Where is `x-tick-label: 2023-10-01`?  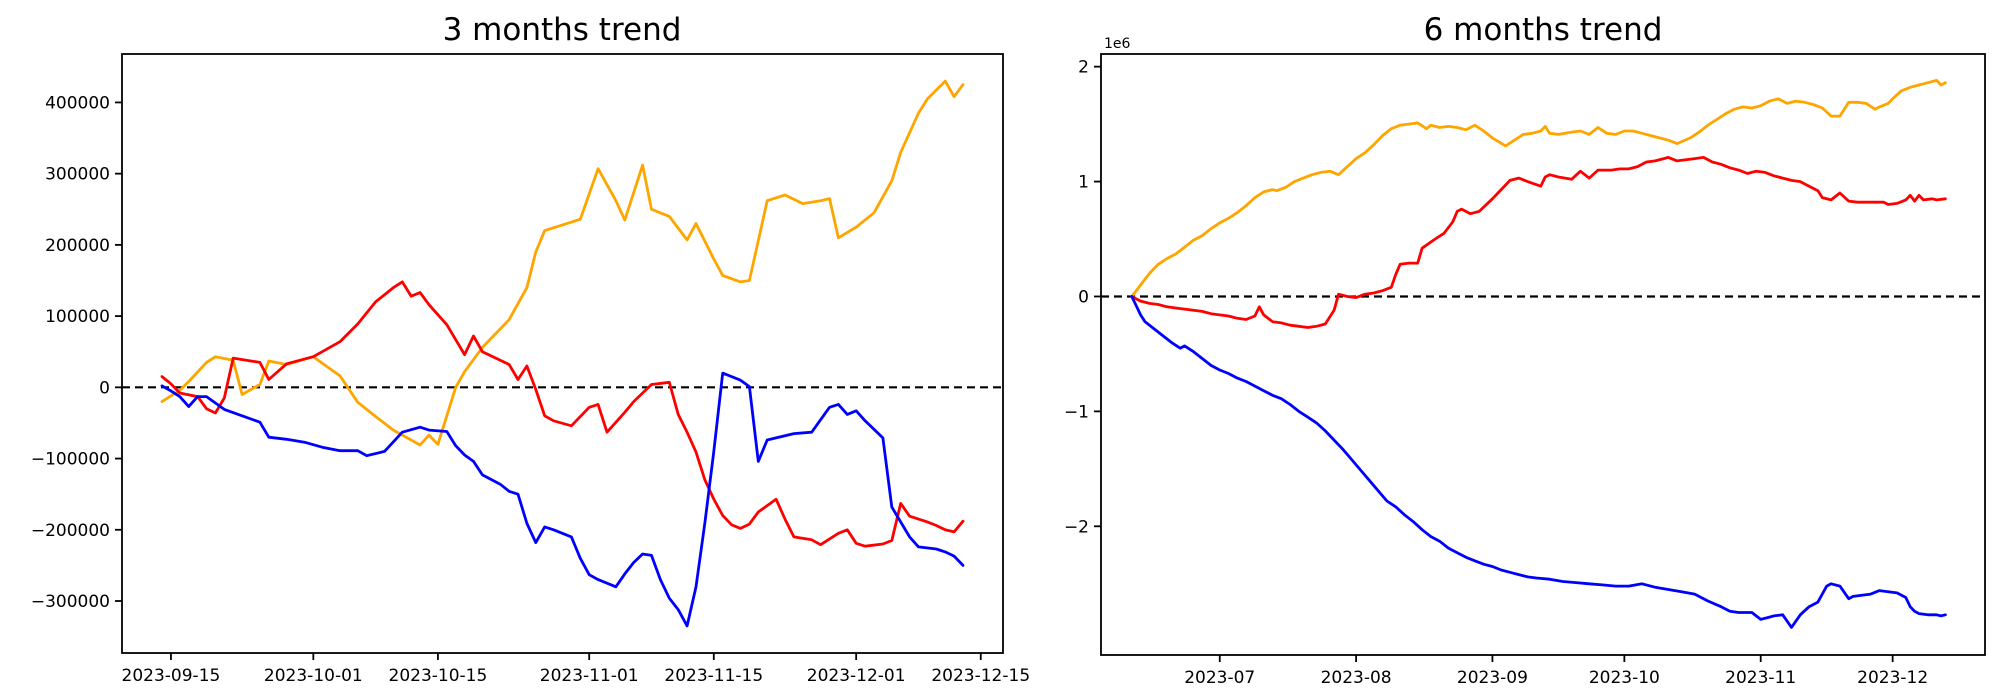
x-tick-label: 2023-10-01 is located at coordinates (313, 676).